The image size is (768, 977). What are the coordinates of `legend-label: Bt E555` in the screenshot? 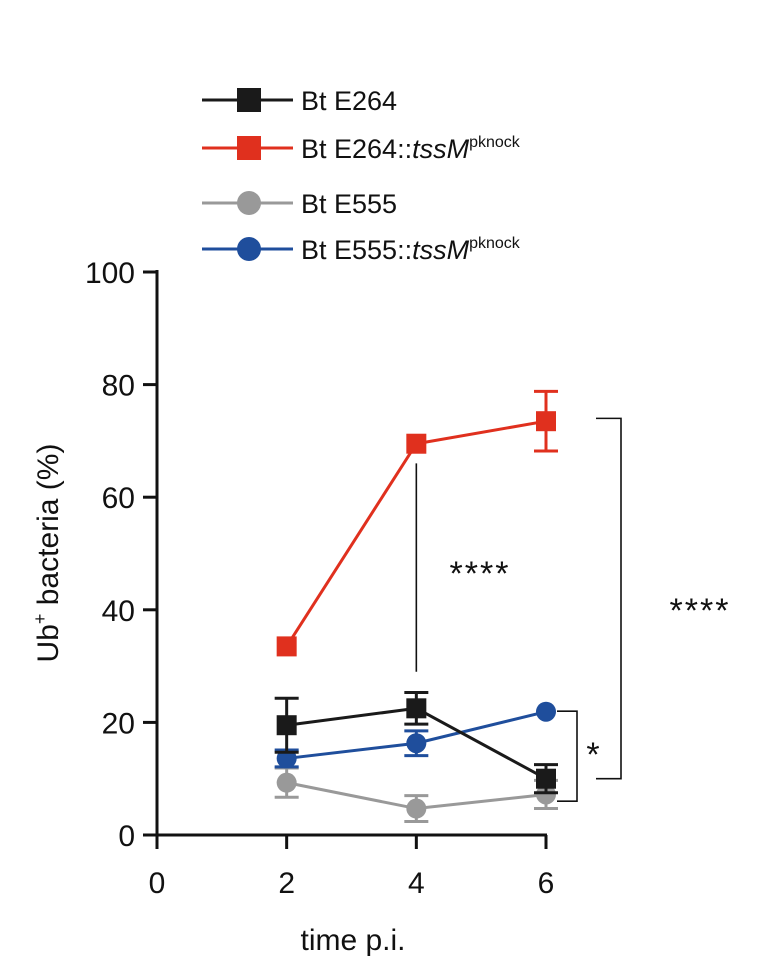 It's located at (349, 204).